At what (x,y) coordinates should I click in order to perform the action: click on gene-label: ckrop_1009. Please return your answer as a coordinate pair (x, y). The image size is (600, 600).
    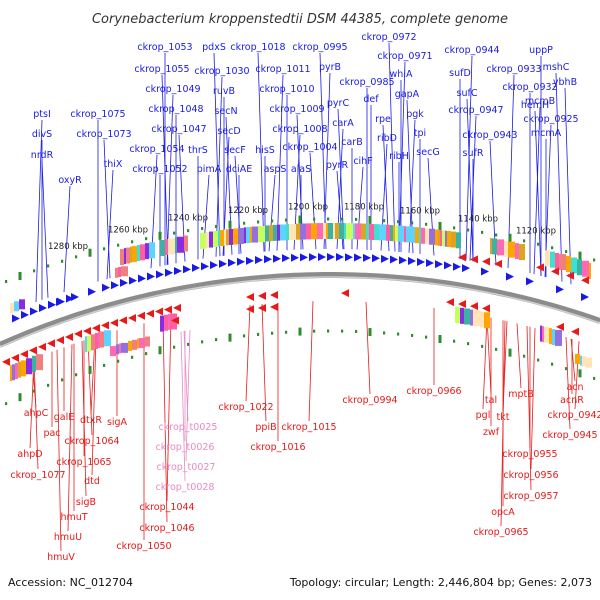
    Looking at the image, I should click on (296, 109).